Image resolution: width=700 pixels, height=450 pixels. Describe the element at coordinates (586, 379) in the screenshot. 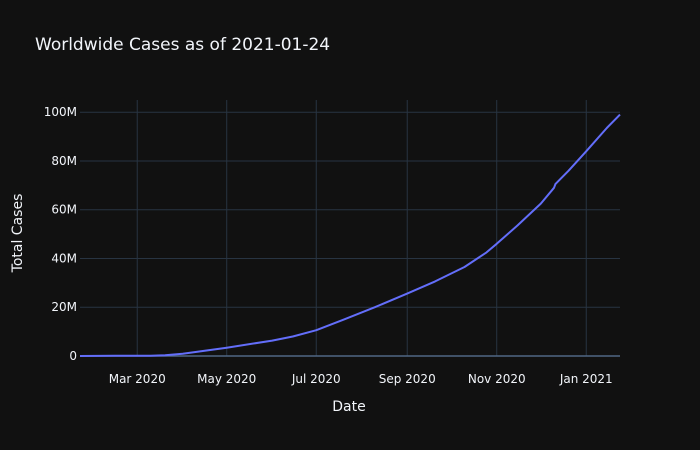

I see `x-tick-label: Jan 2021` at that location.